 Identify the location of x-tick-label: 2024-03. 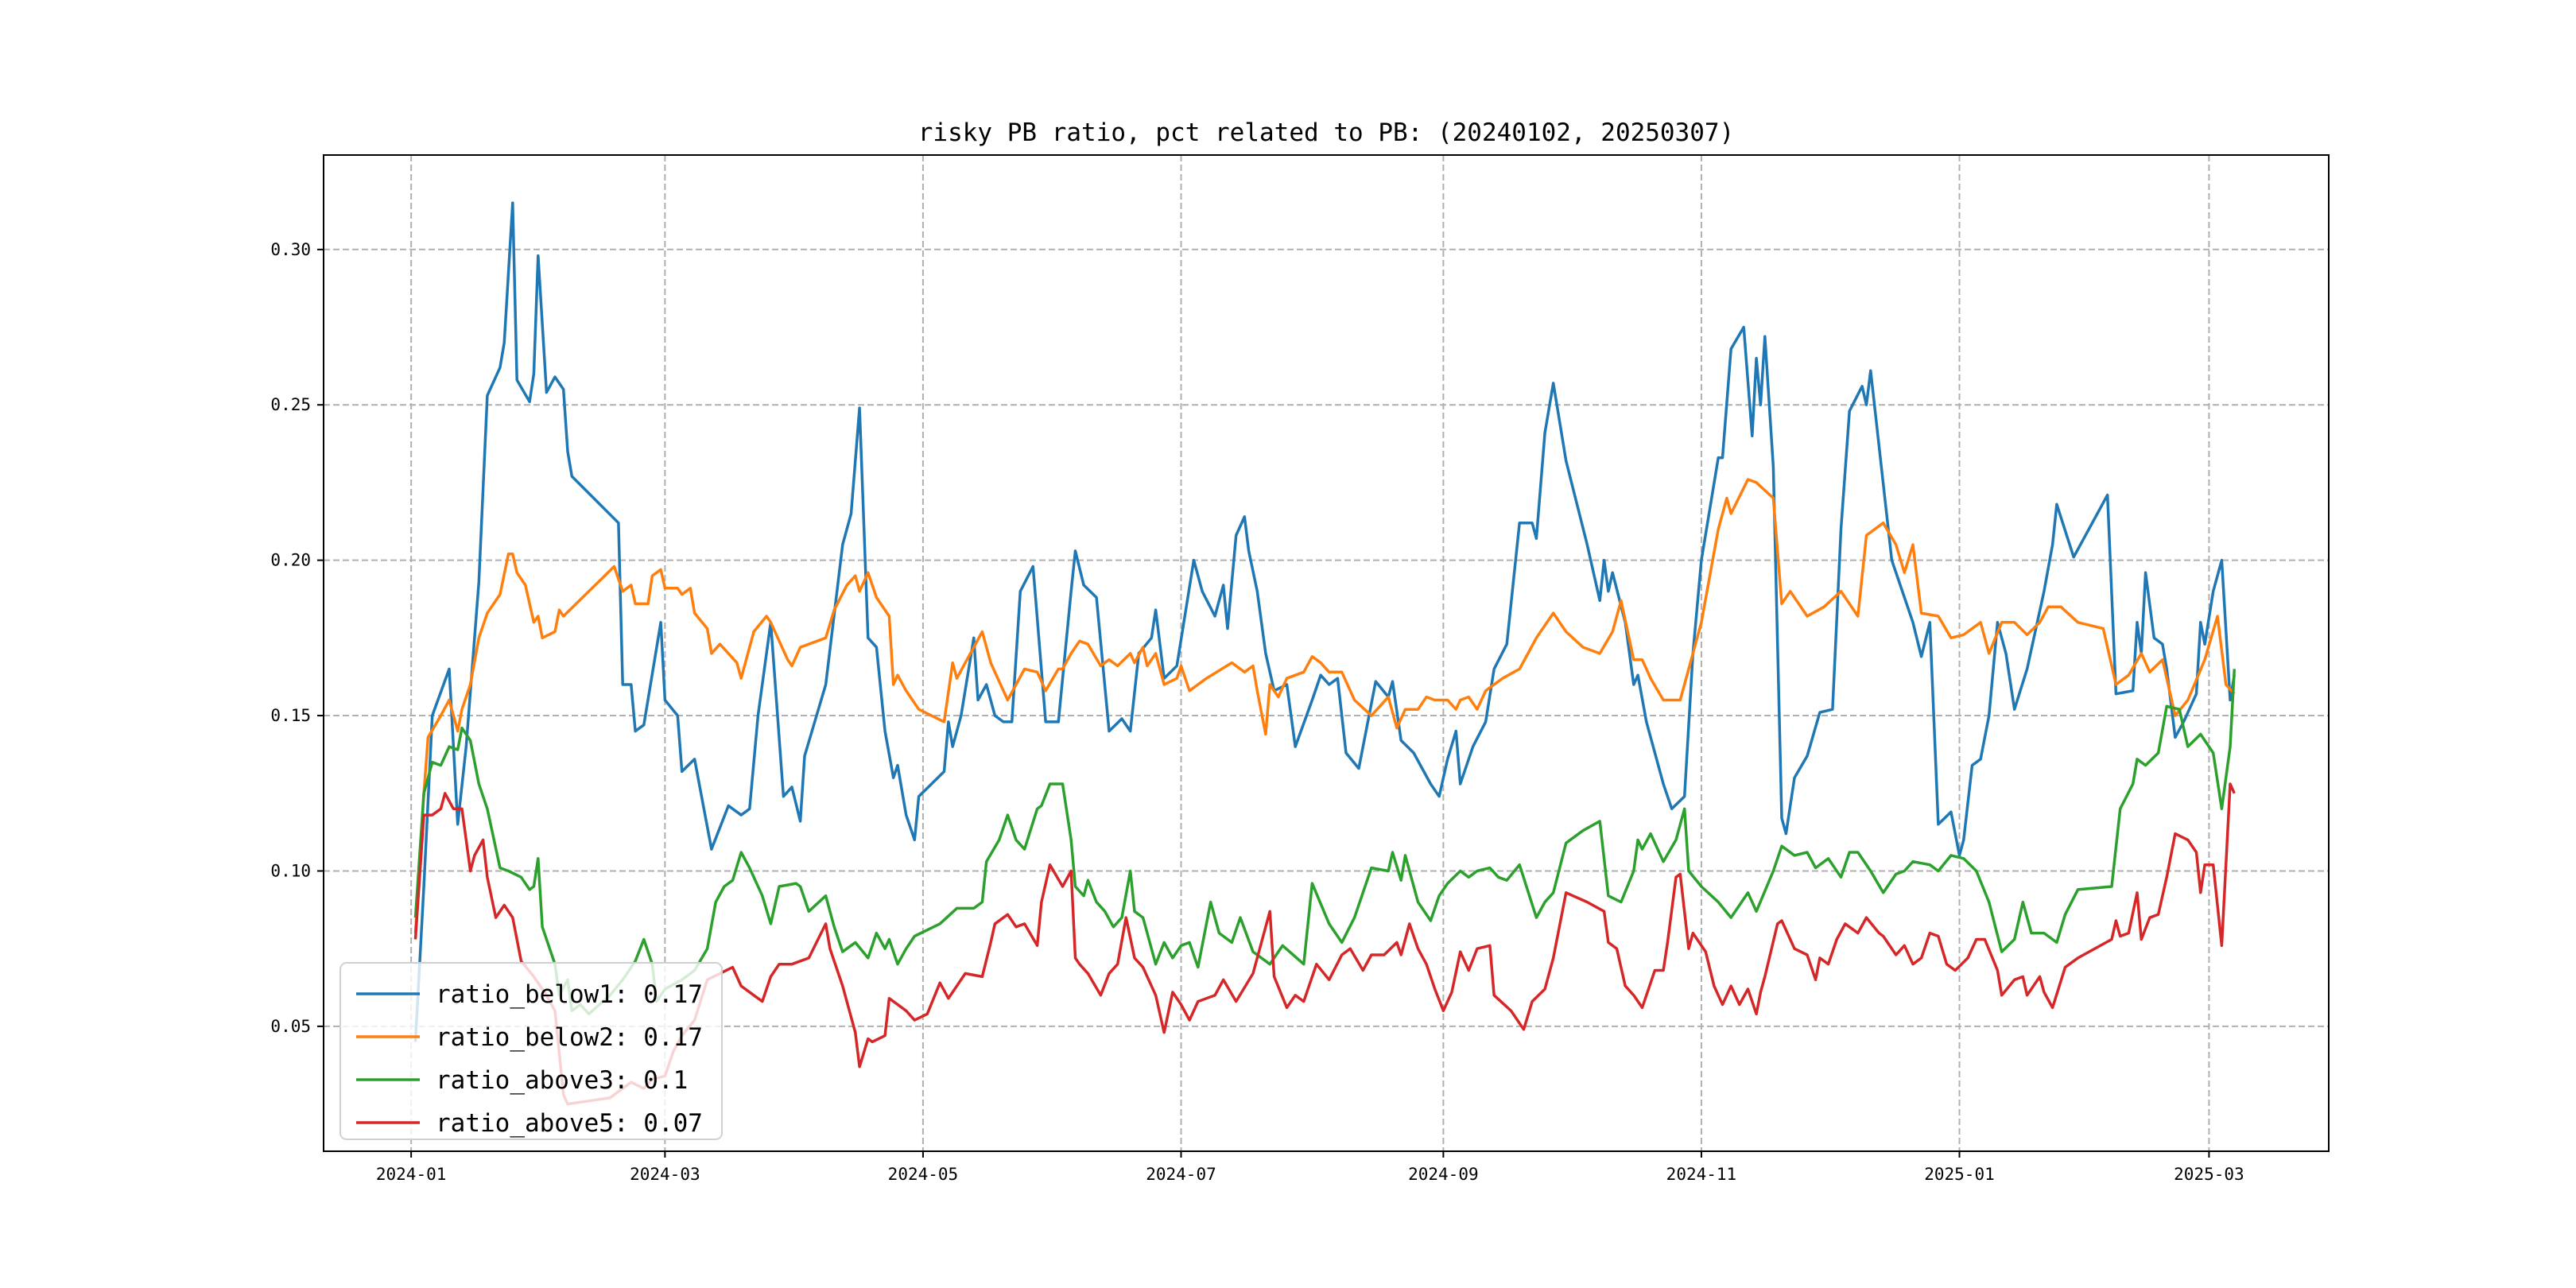
(665, 1174).